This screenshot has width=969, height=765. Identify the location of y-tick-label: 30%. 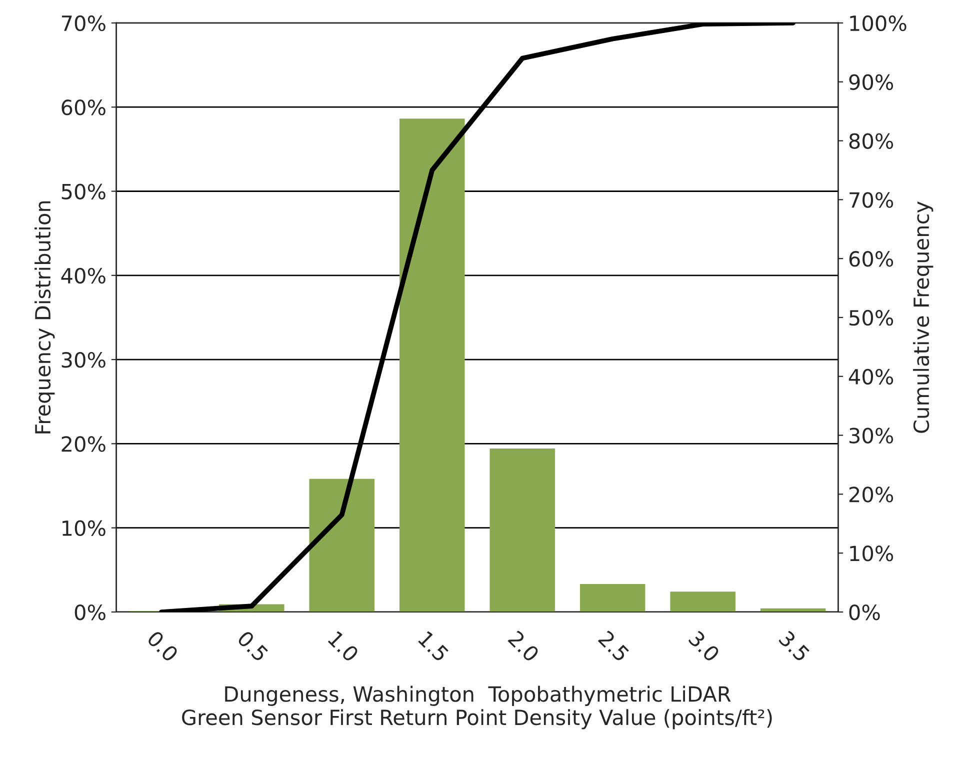
(84, 360).